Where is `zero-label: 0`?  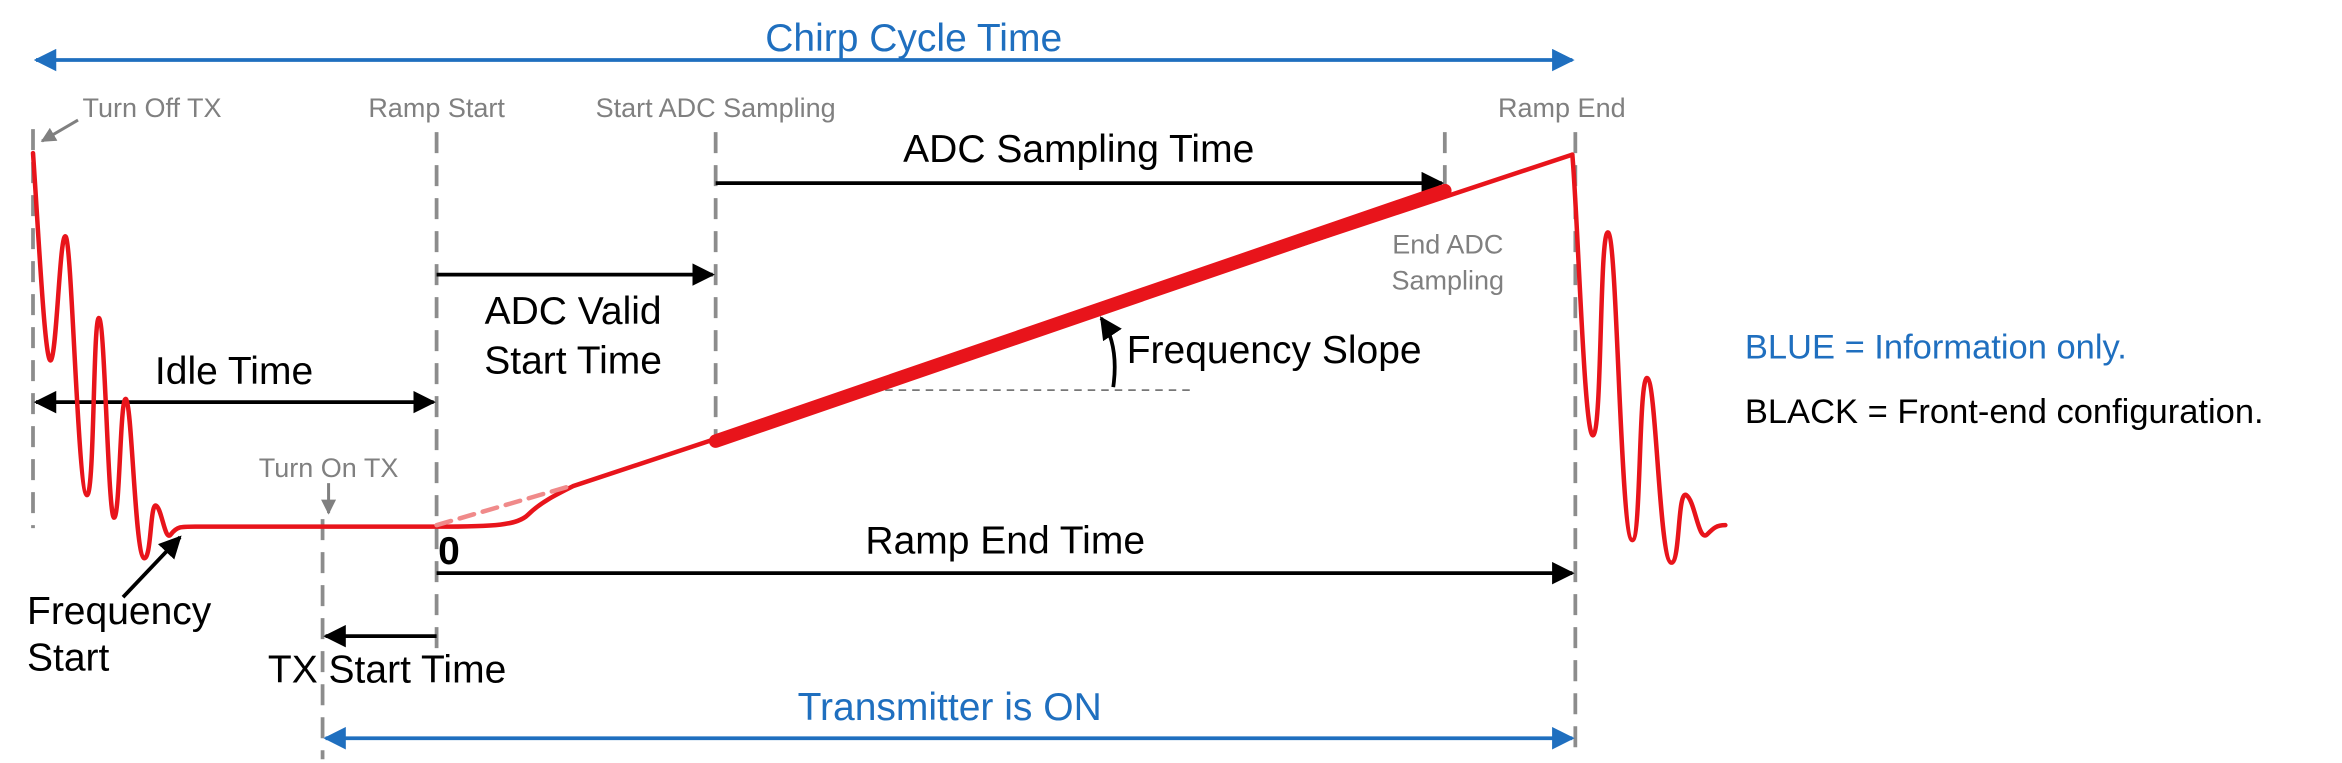 zero-label: 0 is located at coordinates (449, 551).